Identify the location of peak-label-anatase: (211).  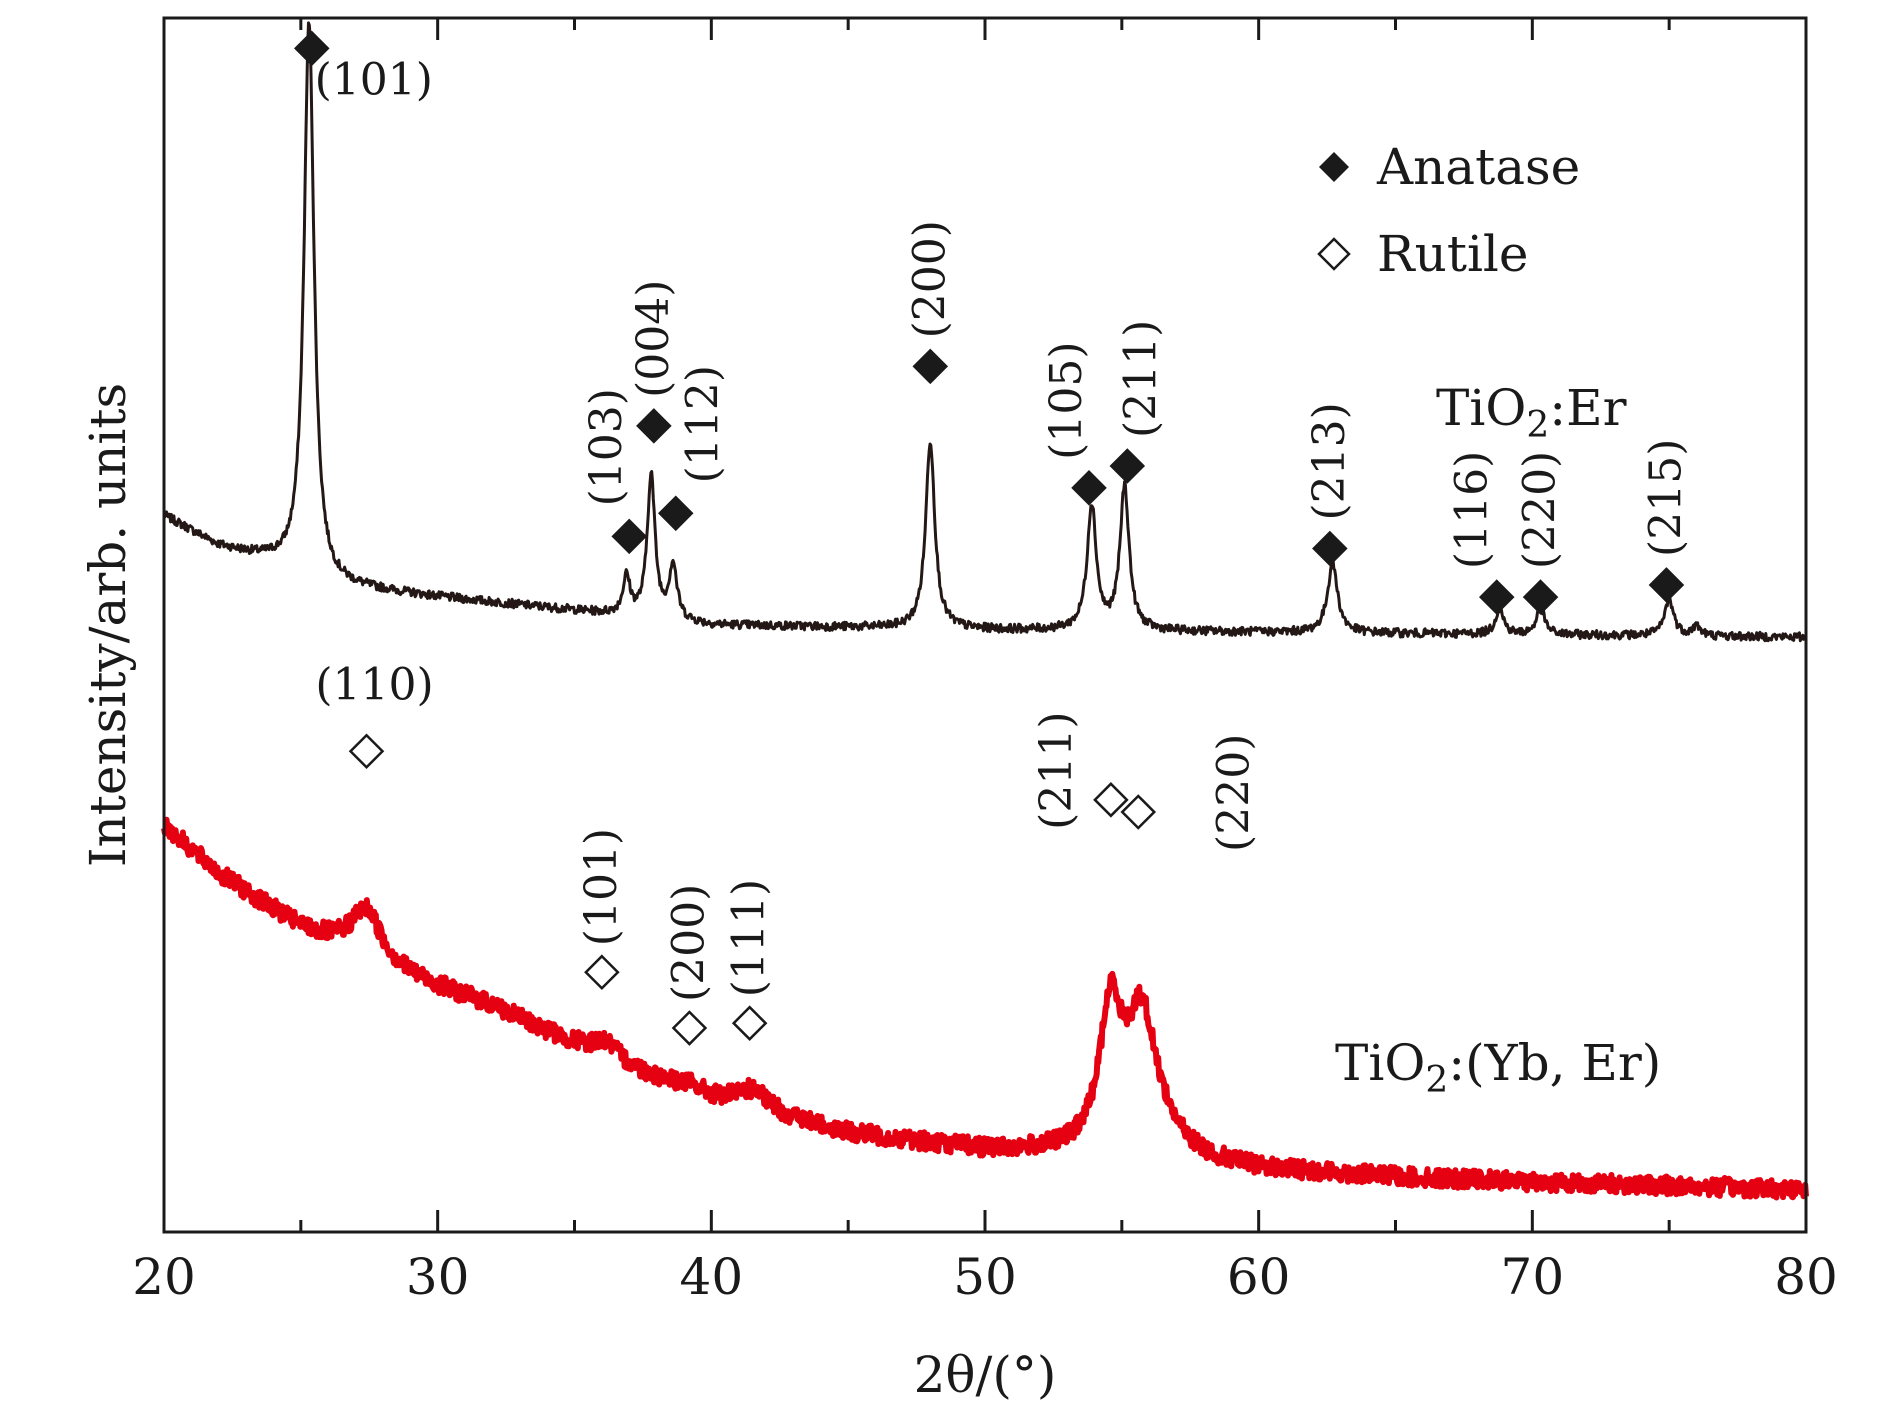
(1140, 379).